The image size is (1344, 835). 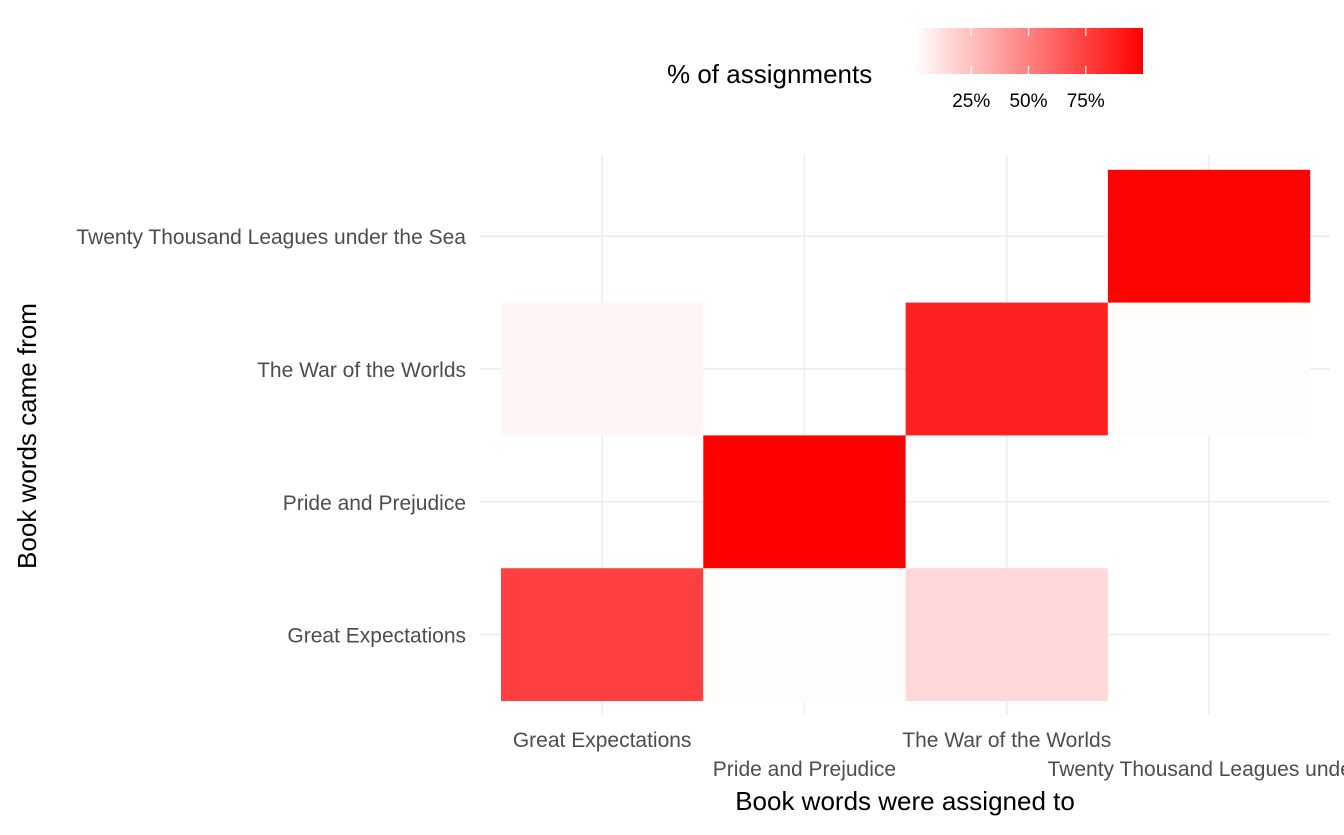 What do you see at coordinates (271, 237) in the screenshot?
I see `y-tick-label-twenty-thousand-leagues-under-the-sea: Twenty Thousand Leagues under the Sea` at bounding box center [271, 237].